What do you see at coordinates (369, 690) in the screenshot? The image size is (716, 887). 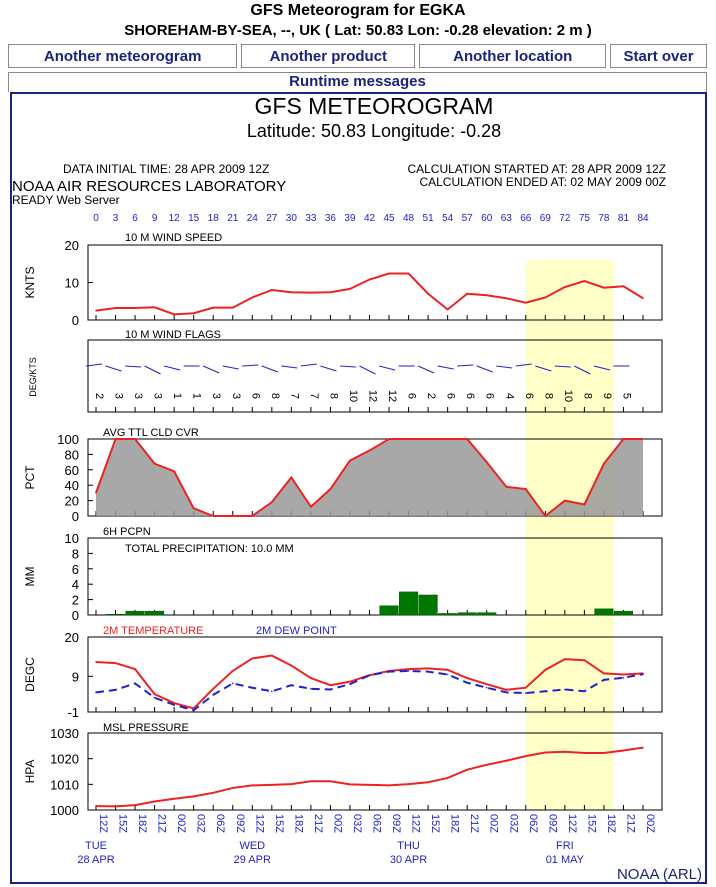 I see `dew-point-line` at bounding box center [369, 690].